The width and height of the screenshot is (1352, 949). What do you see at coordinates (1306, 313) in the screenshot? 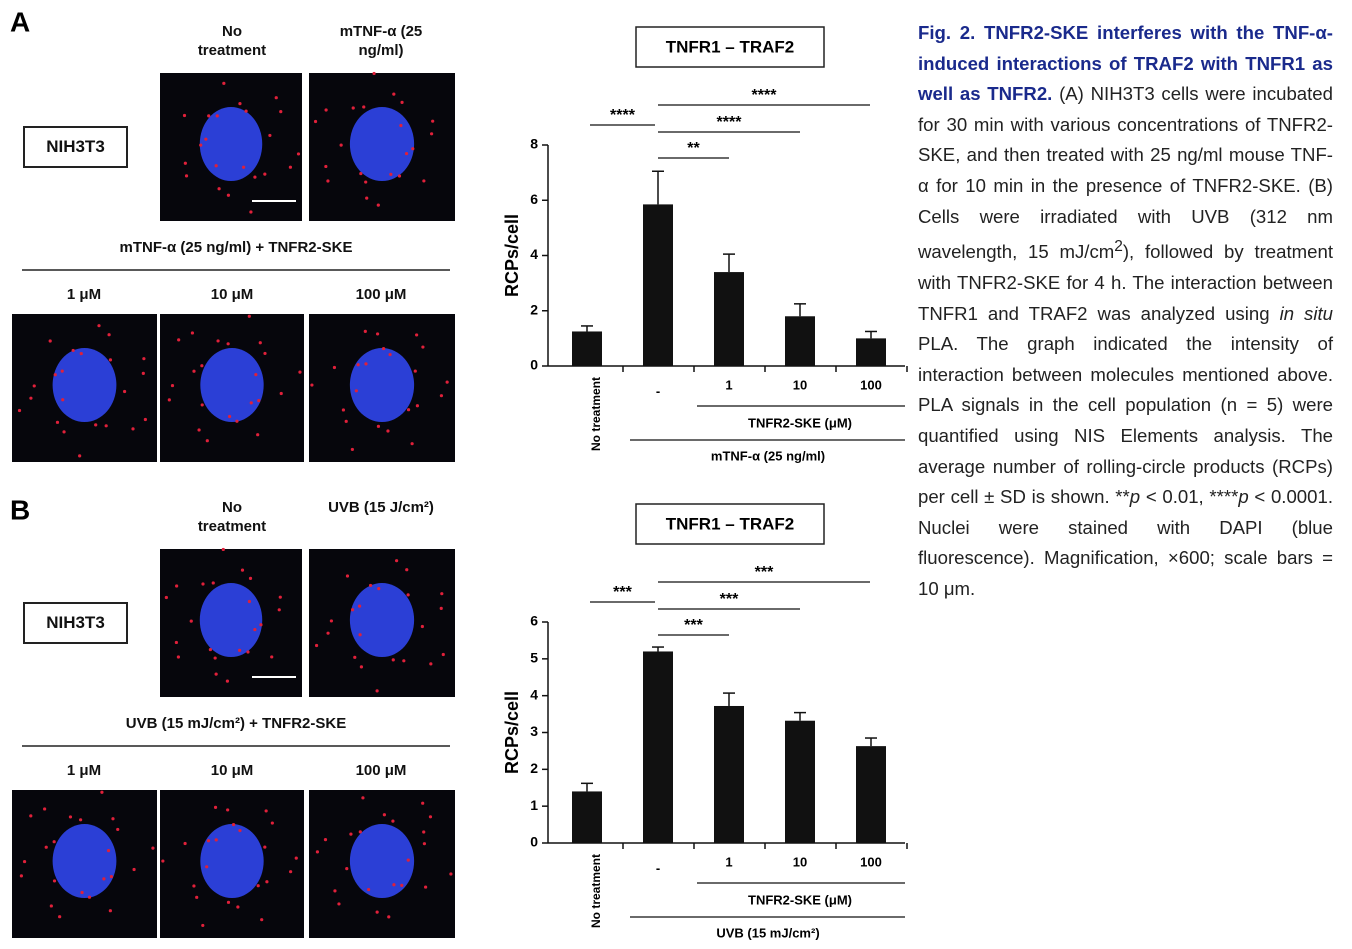
I see `caption-italic: in situ` at bounding box center [1306, 313].